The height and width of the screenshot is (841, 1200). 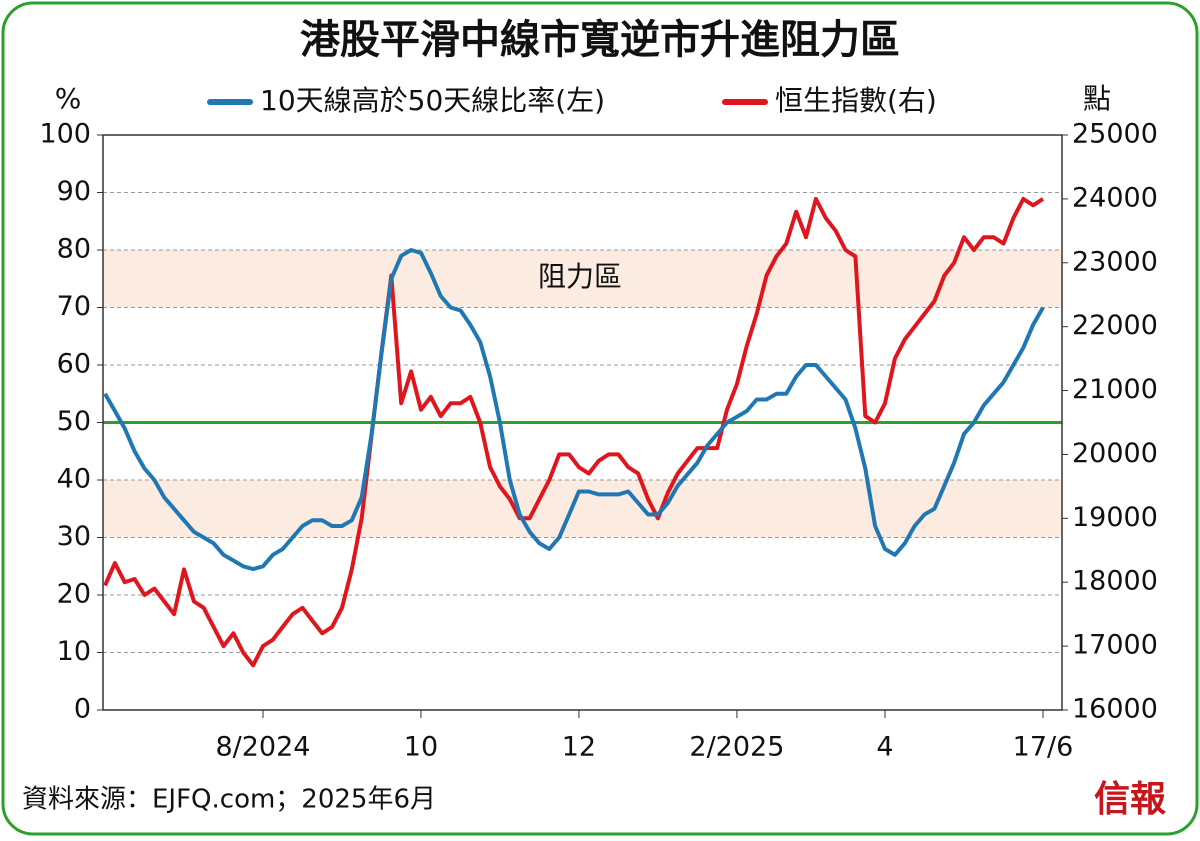 What do you see at coordinates (1115, 325) in the screenshot?
I see `y2-tick-label: 22000` at bounding box center [1115, 325].